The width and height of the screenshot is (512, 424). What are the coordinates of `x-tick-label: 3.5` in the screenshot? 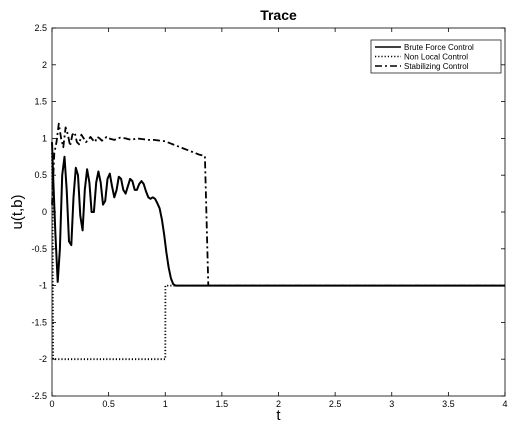 It's located at (448, 404).